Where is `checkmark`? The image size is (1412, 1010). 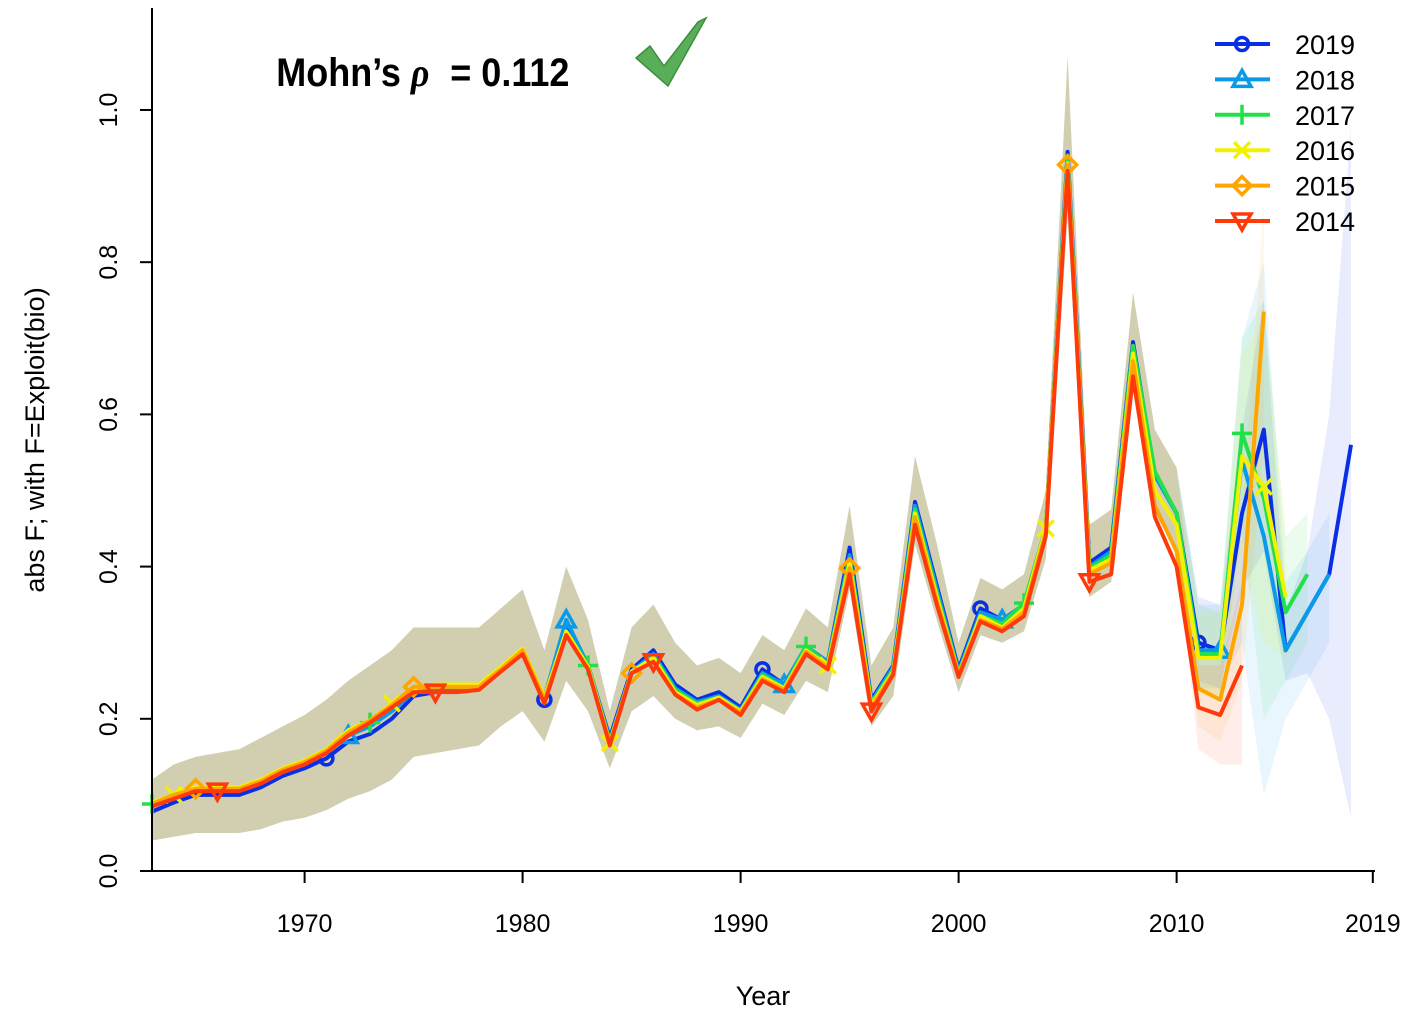 checkmark is located at coordinates (671, 52).